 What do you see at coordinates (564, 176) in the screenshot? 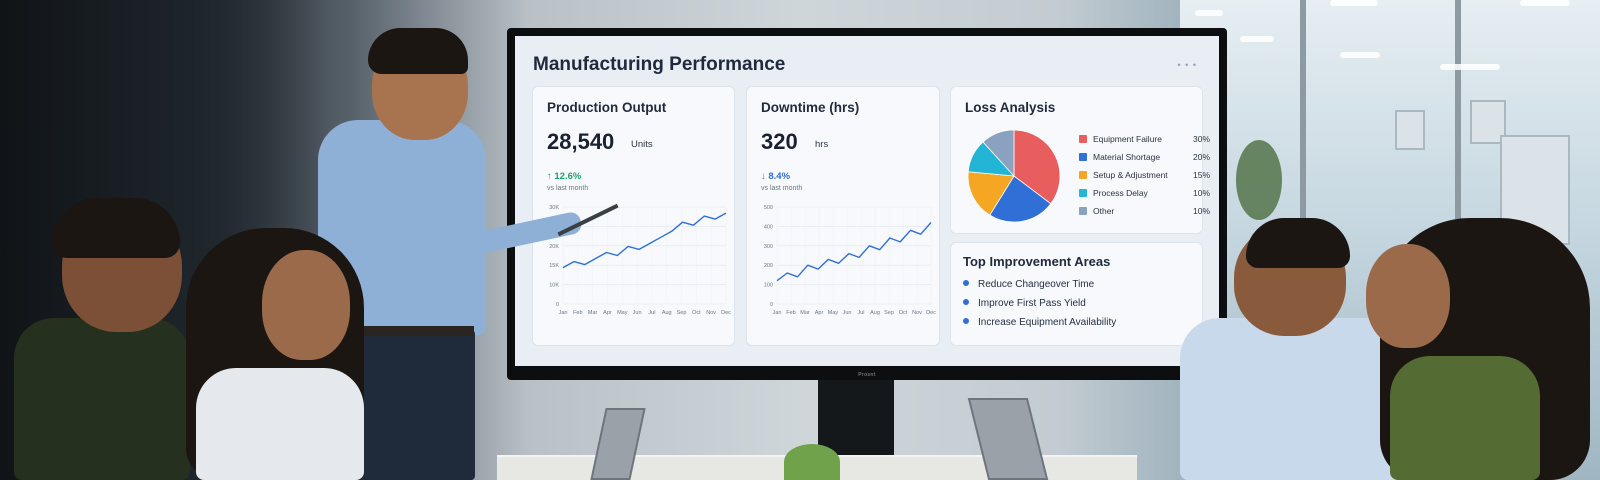
I see `production-delta: ↑ 12.6%` at bounding box center [564, 176].